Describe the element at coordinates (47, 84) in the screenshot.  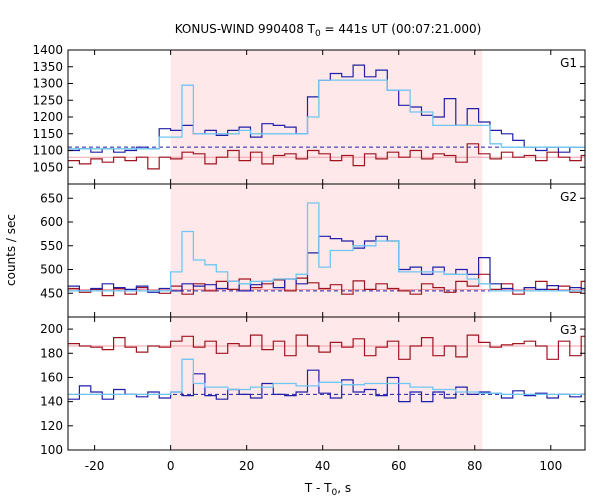
I see `panel-g1-ytick-label: 1300` at that location.